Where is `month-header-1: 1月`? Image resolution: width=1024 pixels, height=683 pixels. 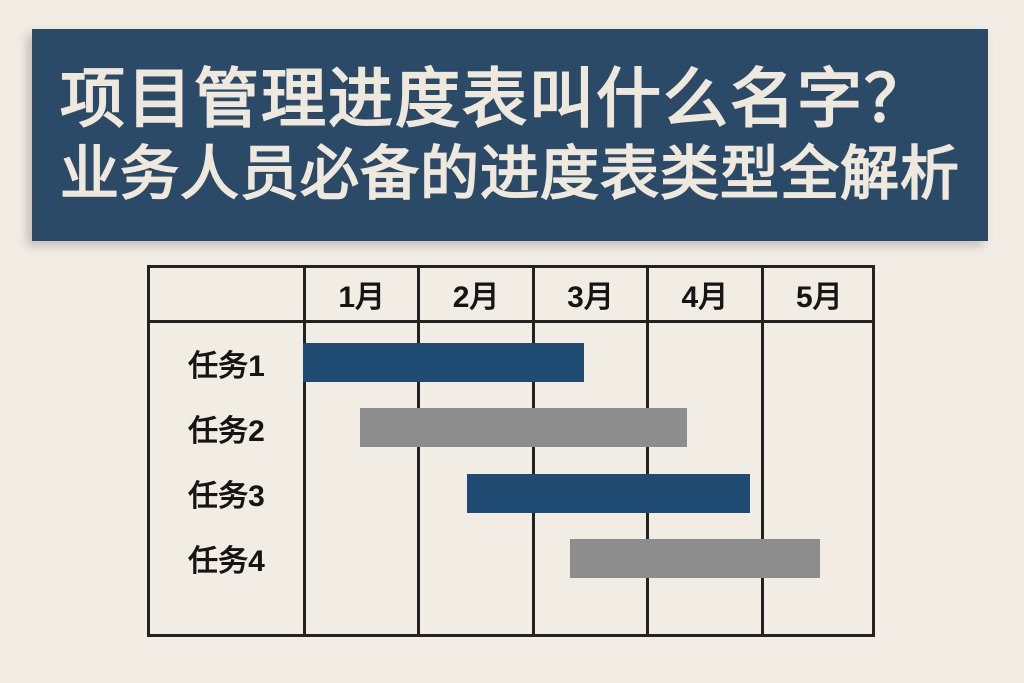
month-header-1: 1月 is located at coordinates (362, 297).